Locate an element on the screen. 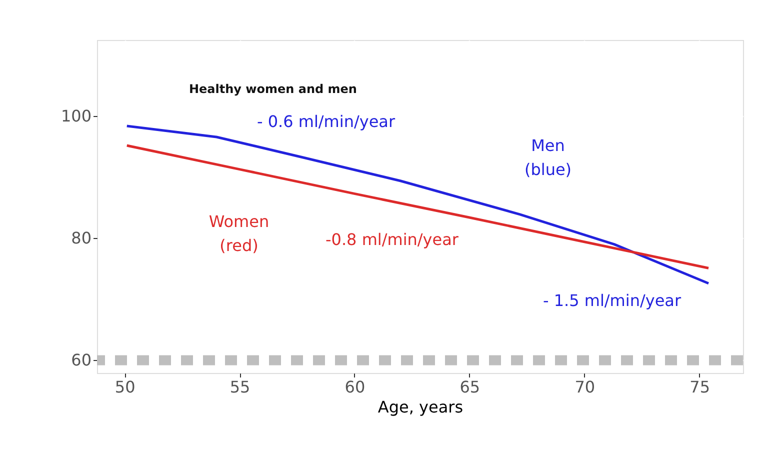 This screenshot has height=469, width=777. y-tick-label: 60 is located at coordinates (81, 360).